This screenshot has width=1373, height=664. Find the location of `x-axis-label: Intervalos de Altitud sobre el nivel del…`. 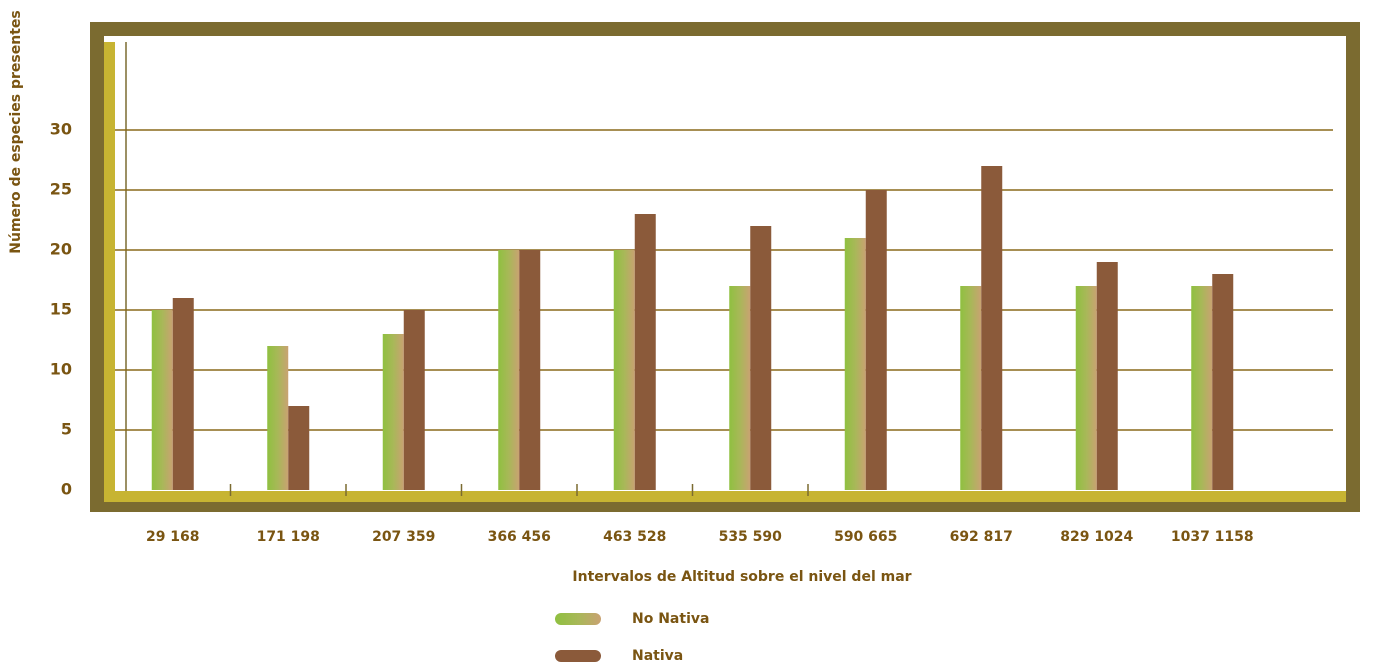

x-axis-label: Intervalos de Altitud sobre el nivel del… is located at coordinates (741, 577).